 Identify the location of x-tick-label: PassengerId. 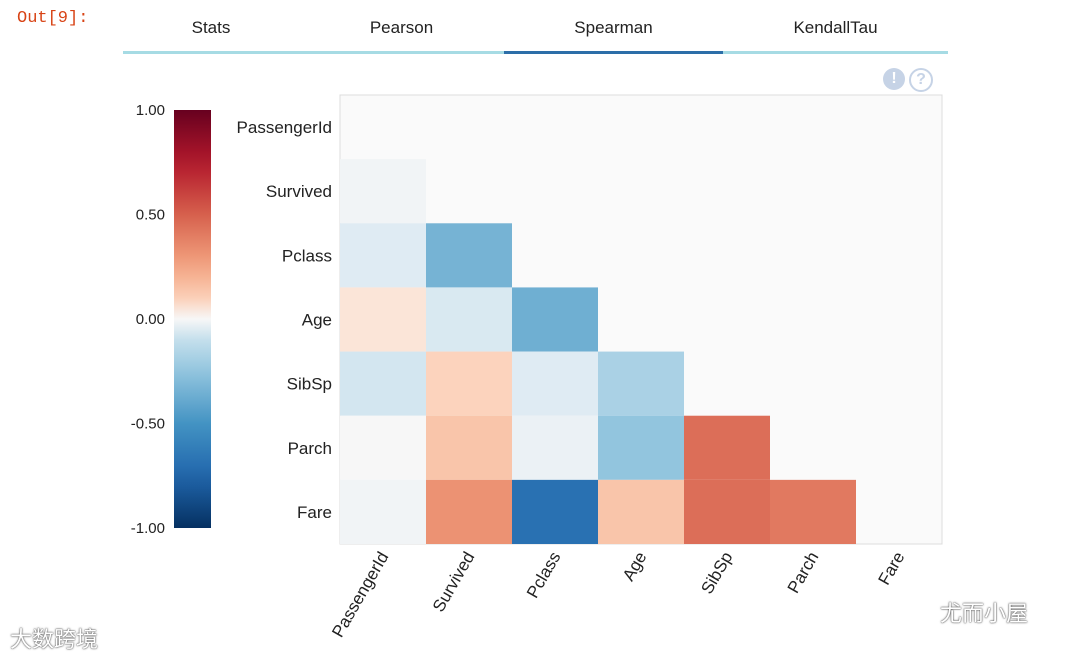
(360, 595).